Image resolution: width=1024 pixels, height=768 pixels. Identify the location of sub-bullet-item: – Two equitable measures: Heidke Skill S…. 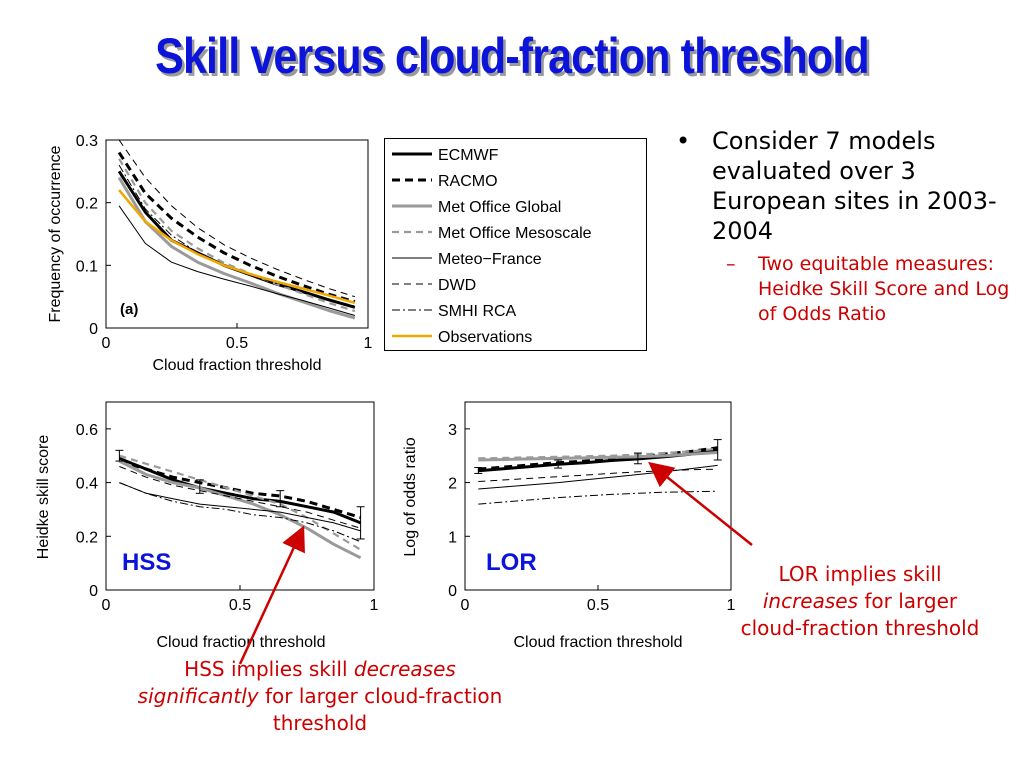
(842, 289).